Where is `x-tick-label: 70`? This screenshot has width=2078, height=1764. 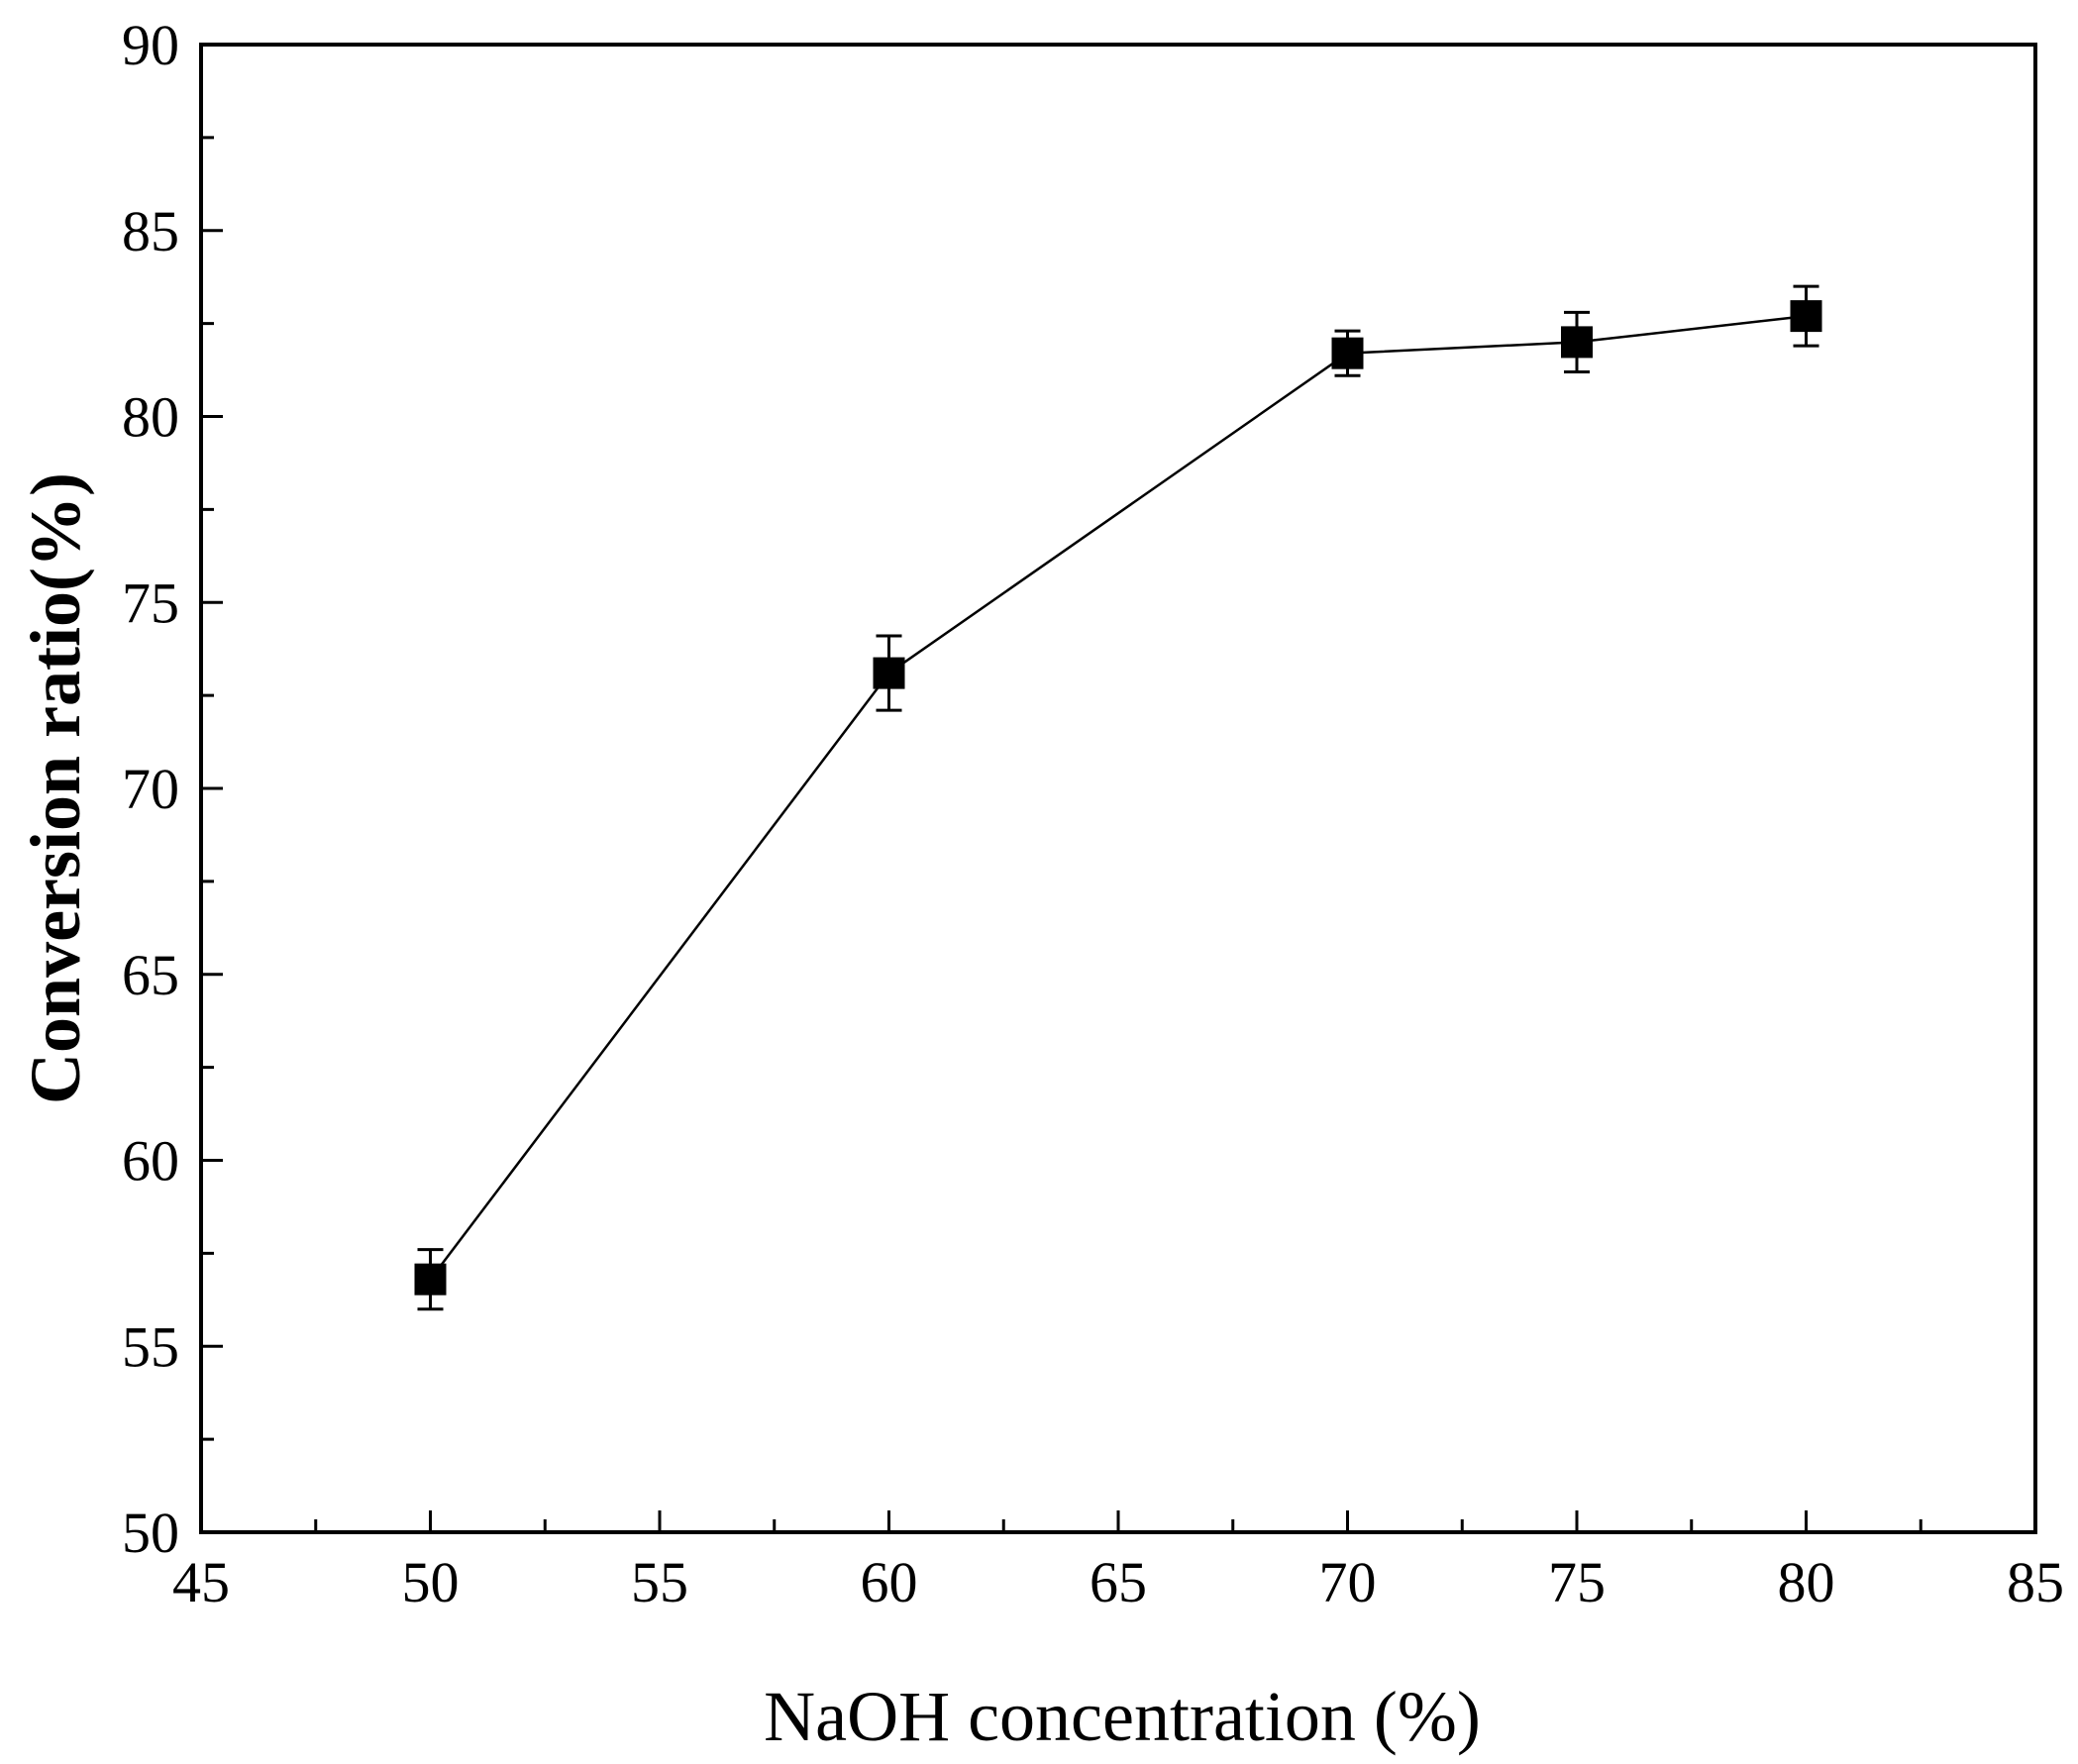
x-tick-label: 70 is located at coordinates (1348, 1582).